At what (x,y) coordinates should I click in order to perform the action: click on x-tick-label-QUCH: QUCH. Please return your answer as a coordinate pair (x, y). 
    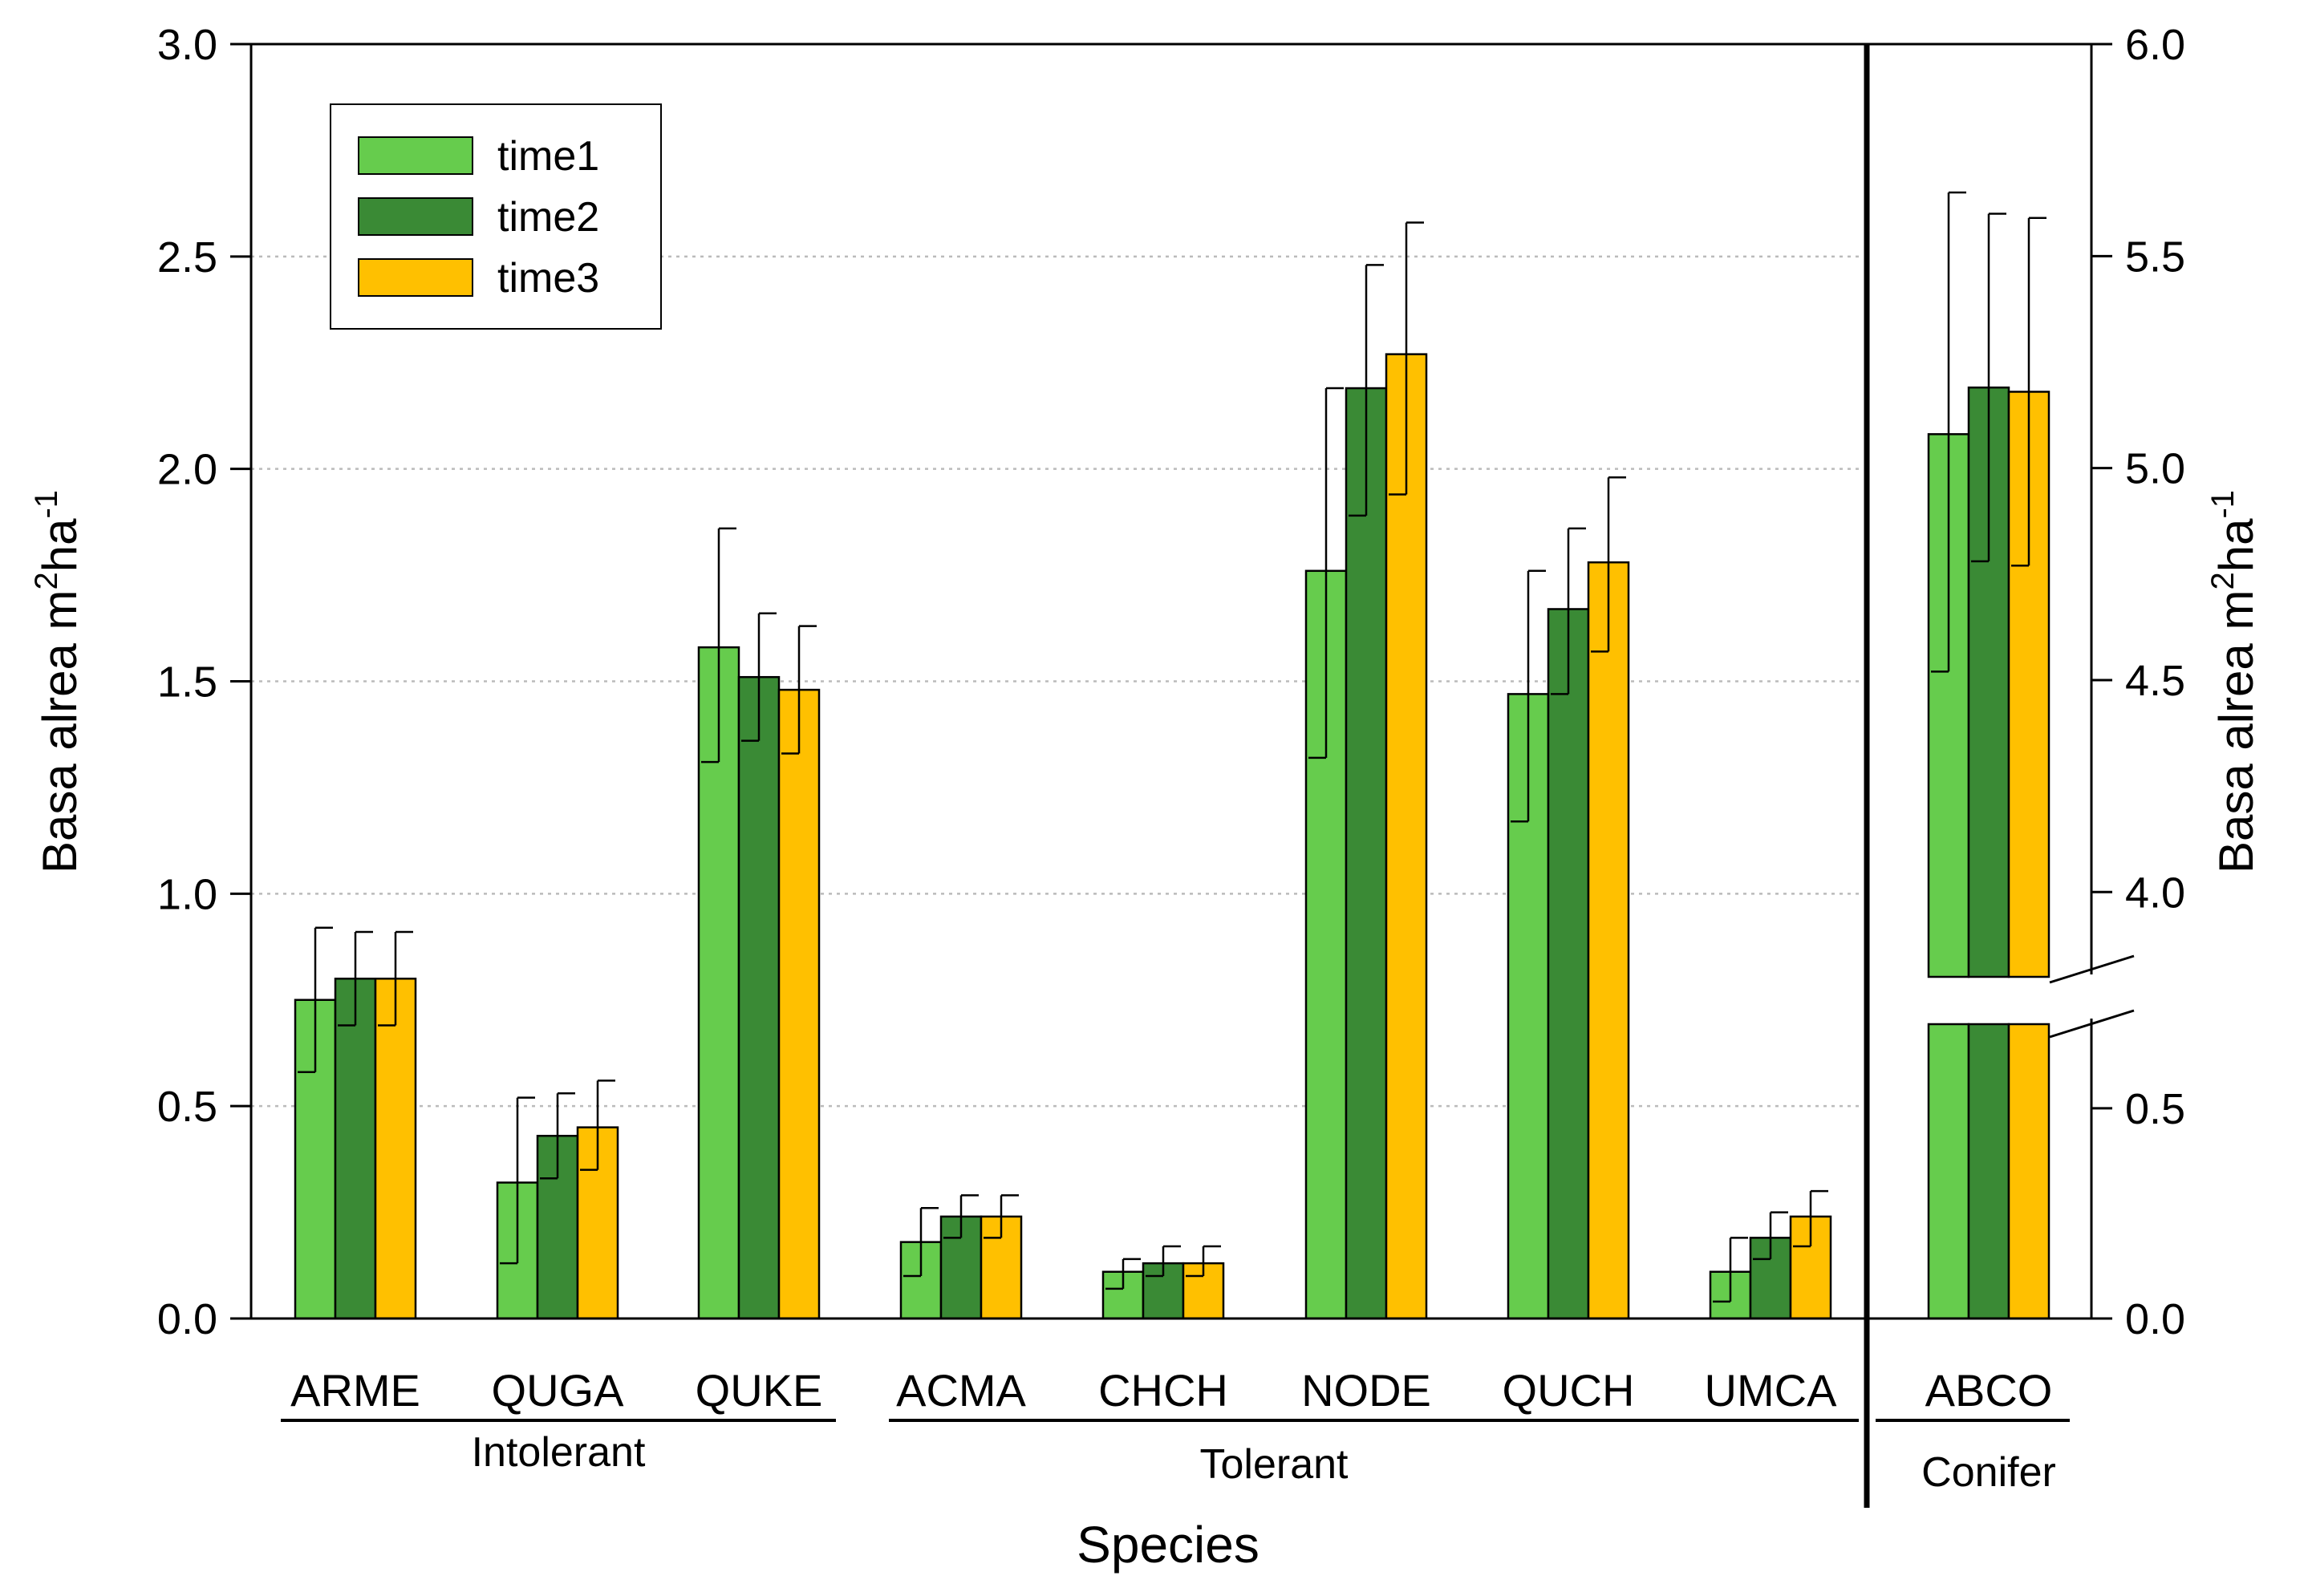
    Looking at the image, I should click on (1569, 1391).